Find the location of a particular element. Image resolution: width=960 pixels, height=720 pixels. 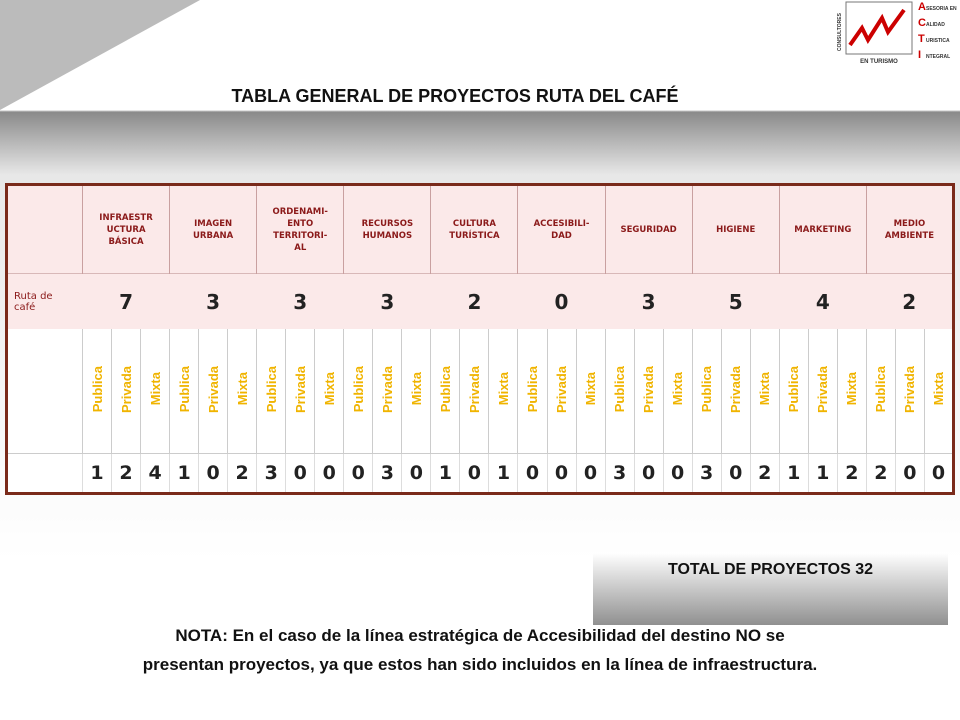

column-header: MARKETING is located at coordinates (822, 229).